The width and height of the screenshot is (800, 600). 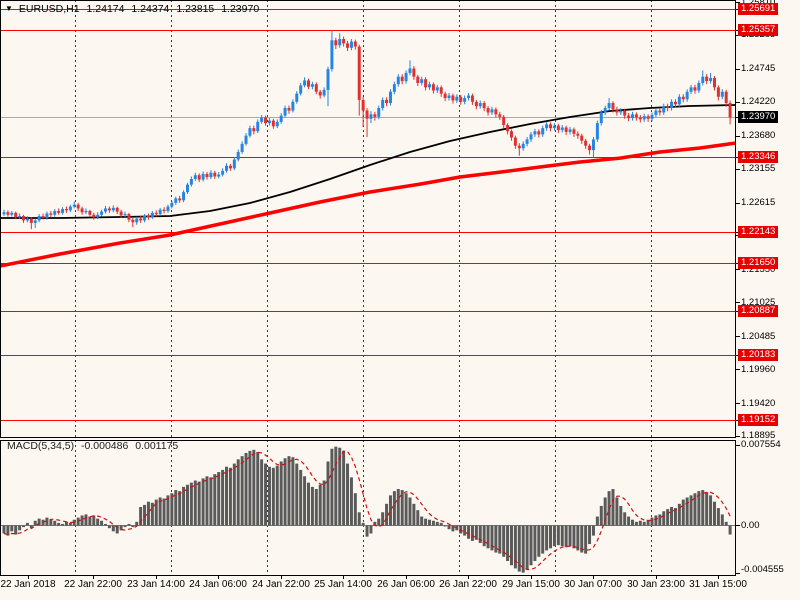 What do you see at coordinates (758, 302) in the screenshot?
I see `price-tick-label: 1.21025` at bounding box center [758, 302].